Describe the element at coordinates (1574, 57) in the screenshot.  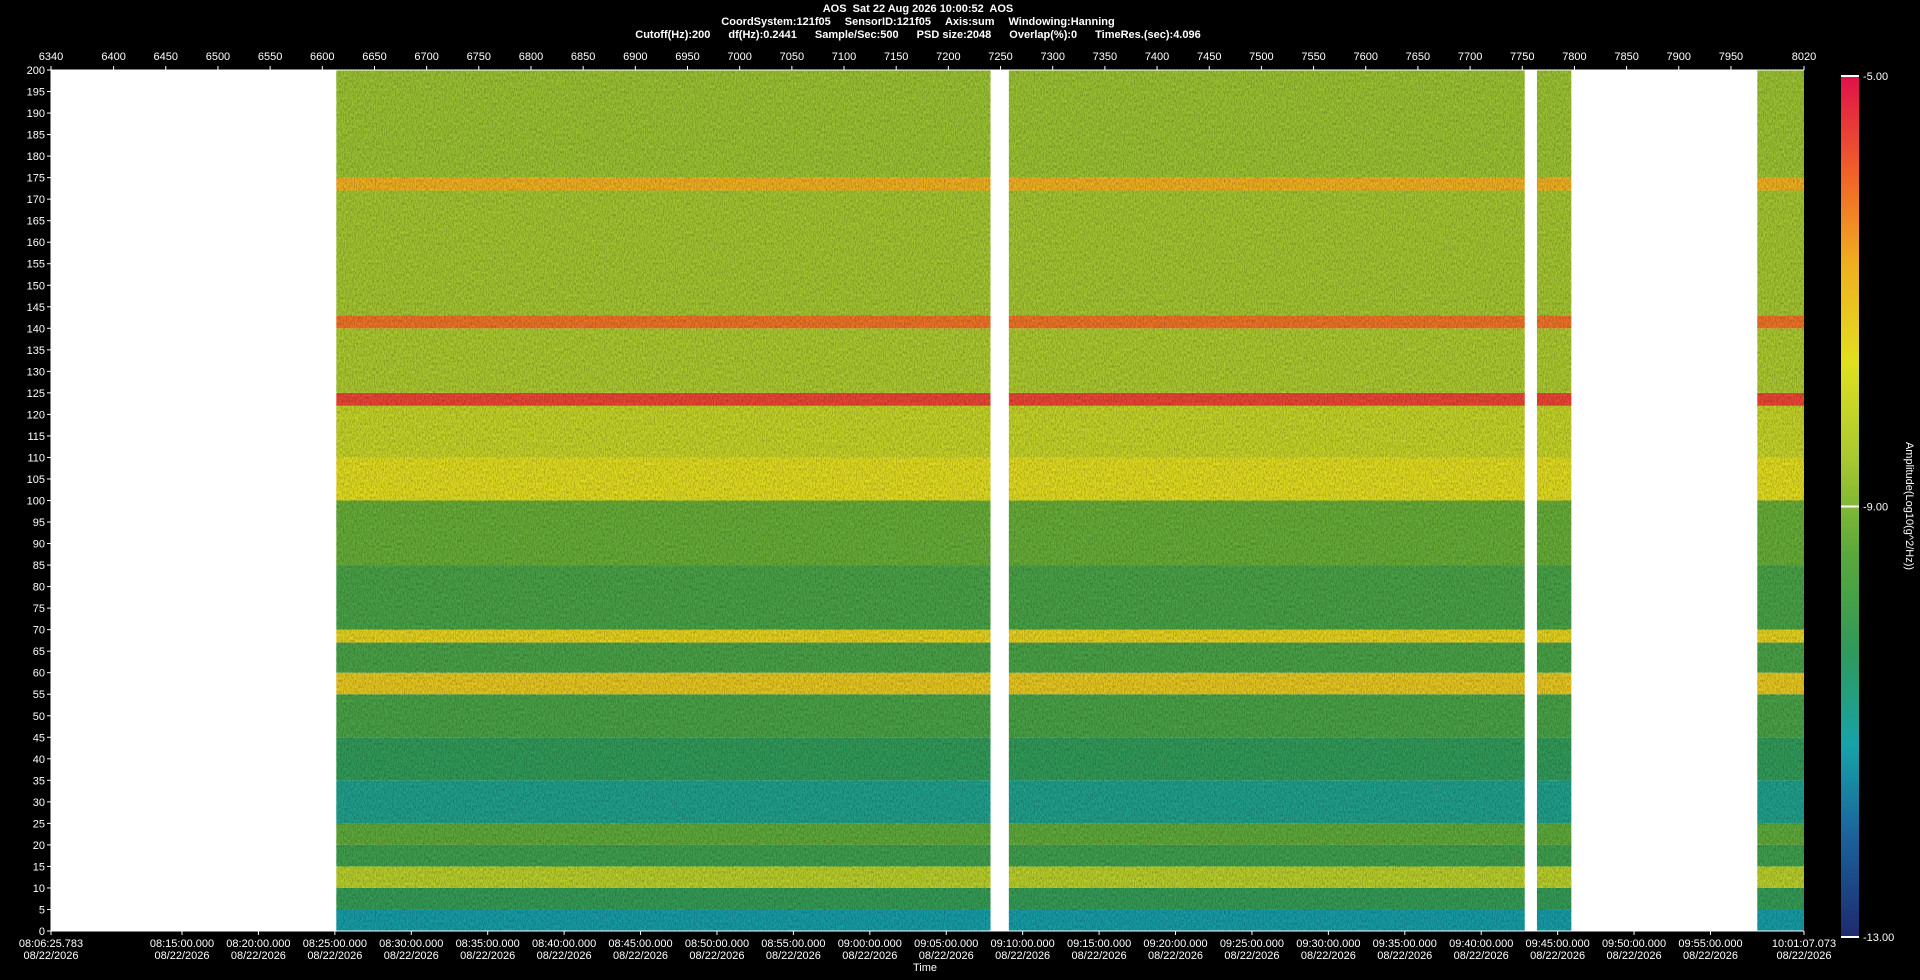
I see `x-tick-label: 7800` at that location.